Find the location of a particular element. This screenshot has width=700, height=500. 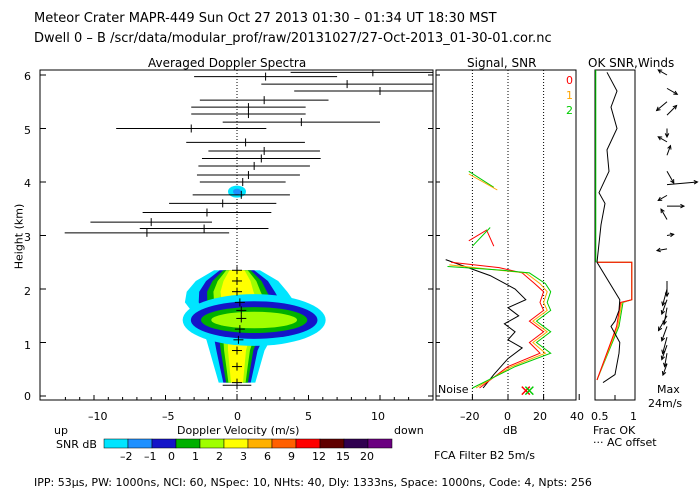

colorbar-tick-label: 3 is located at coordinates (243, 456).